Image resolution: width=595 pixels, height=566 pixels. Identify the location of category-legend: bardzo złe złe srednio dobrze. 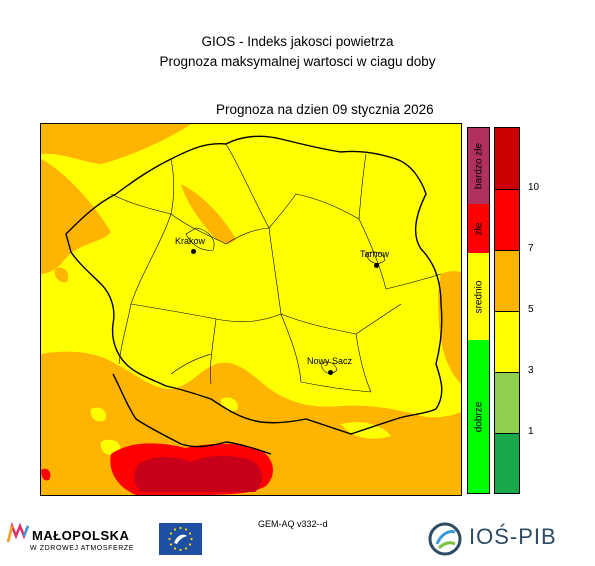
(478, 310).